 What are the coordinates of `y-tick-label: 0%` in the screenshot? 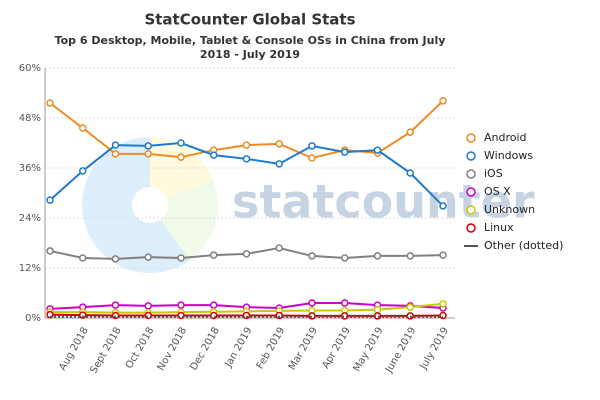 It's located at (33, 318).